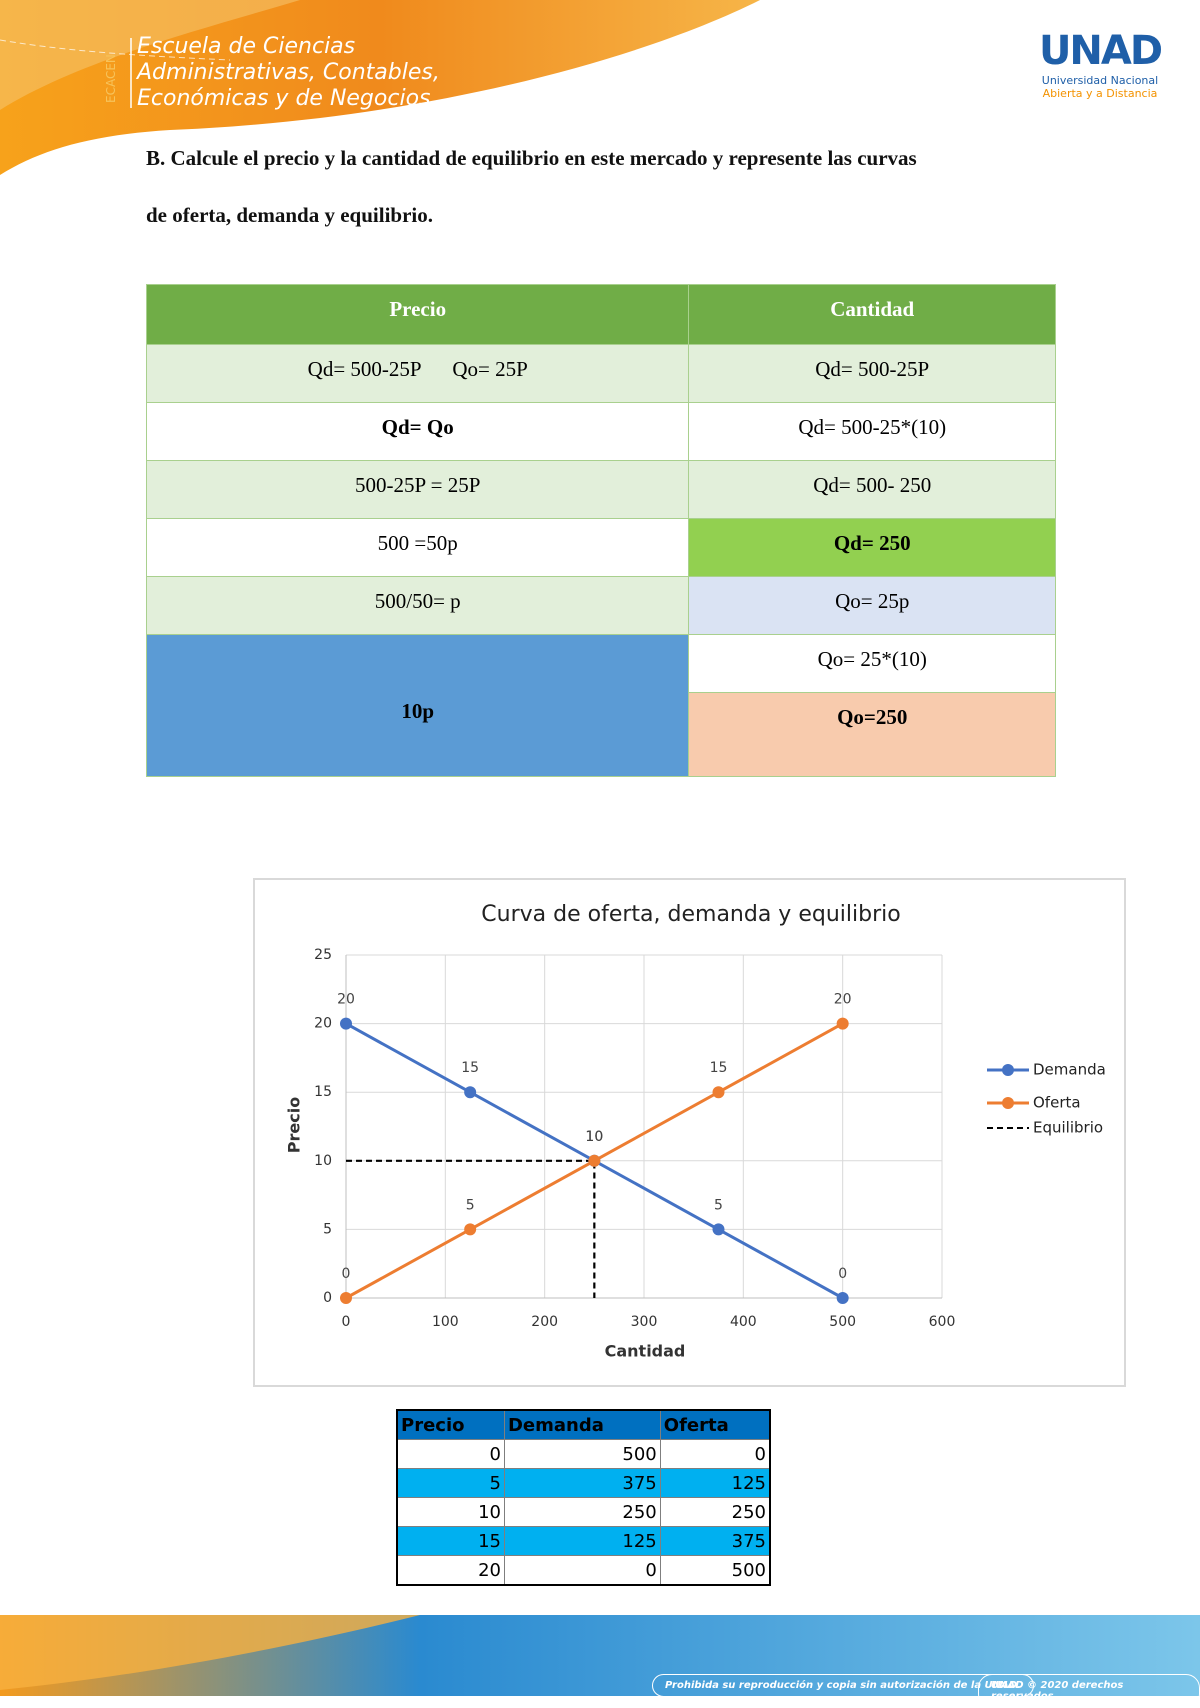  What do you see at coordinates (1069, 1070) in the screenshot?
I see `legend-label: Demanda` at bounding box center [1069, 1070].